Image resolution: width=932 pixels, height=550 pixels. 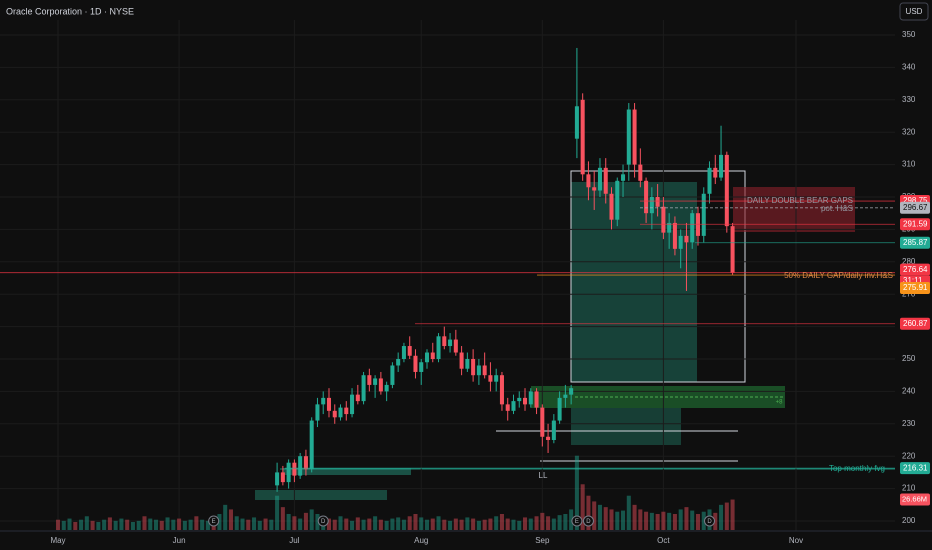 I want to click on currency-box, so click(x=914, y=11).